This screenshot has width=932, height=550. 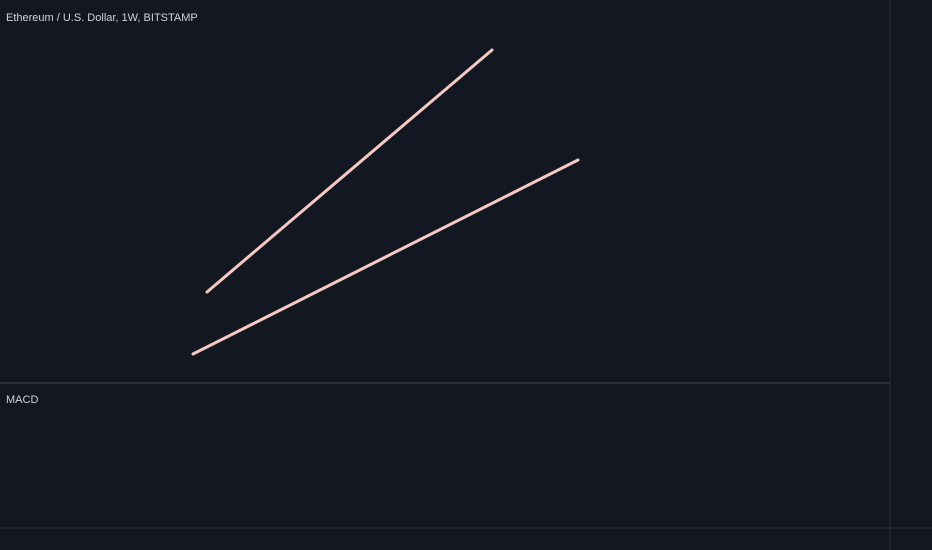 I want to click on indicator-title: MACD, so click(x=22, y=400).